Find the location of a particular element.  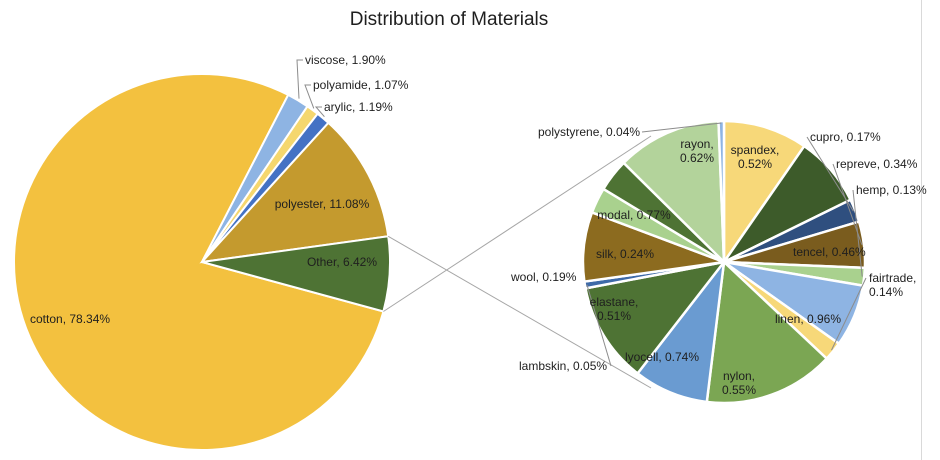

data-label-other: Other, 6.42% is located at coordinates (342, 262).